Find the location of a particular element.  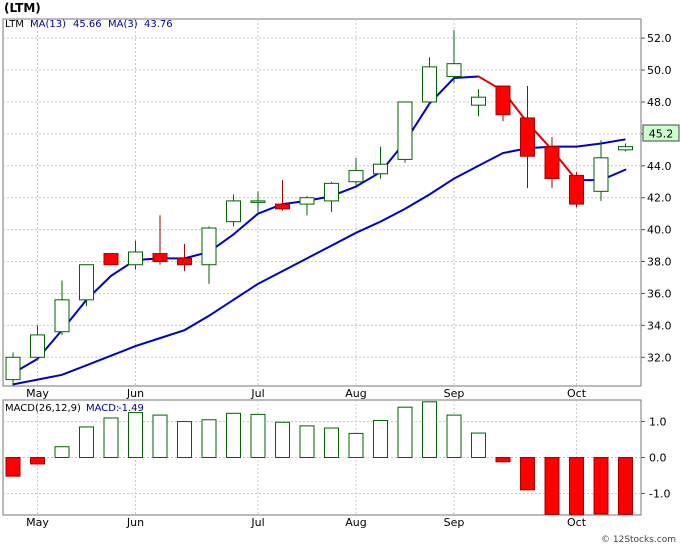

watermark: © 12Stocks.com is located at coordinates (638, 540).